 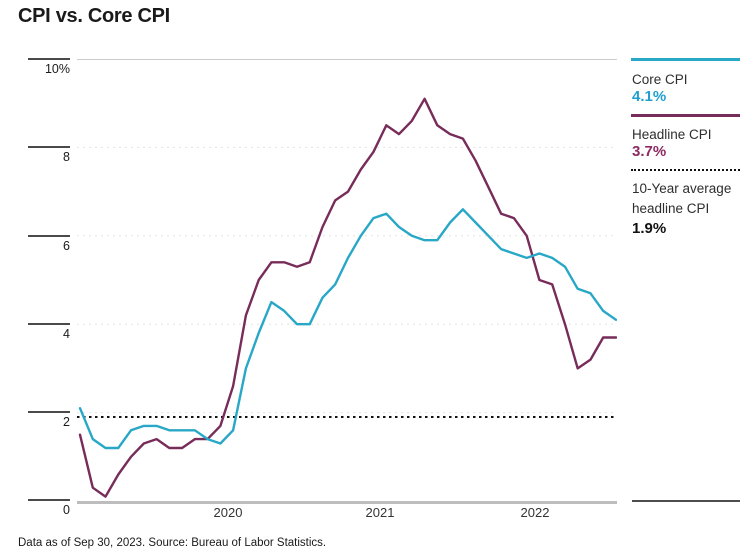 I want to click on headline-cpi-swatch-line, so click(x=685, y=115).